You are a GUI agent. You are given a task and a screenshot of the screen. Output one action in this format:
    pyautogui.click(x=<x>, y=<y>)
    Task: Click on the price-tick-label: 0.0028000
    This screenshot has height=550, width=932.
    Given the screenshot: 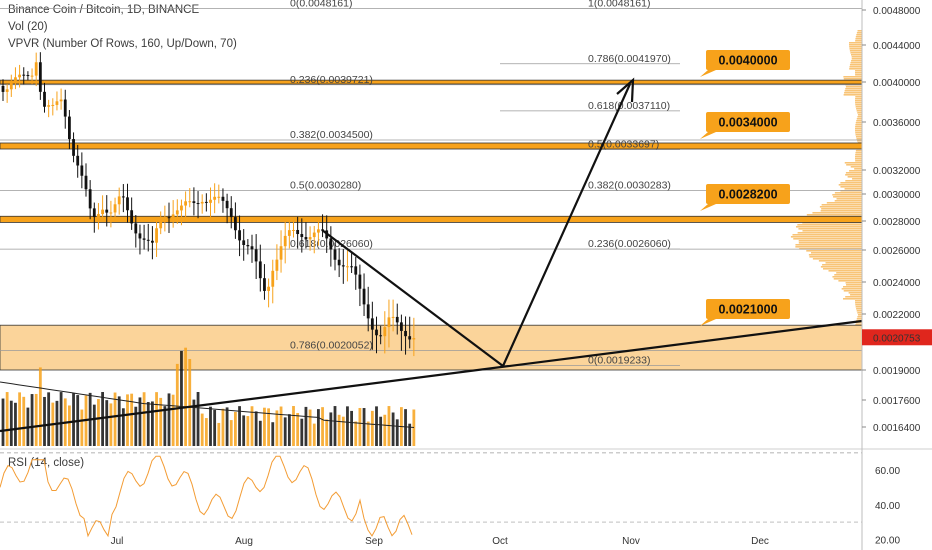 What is the action you would take?
    pyautogui.click(x=897, y=222)
    